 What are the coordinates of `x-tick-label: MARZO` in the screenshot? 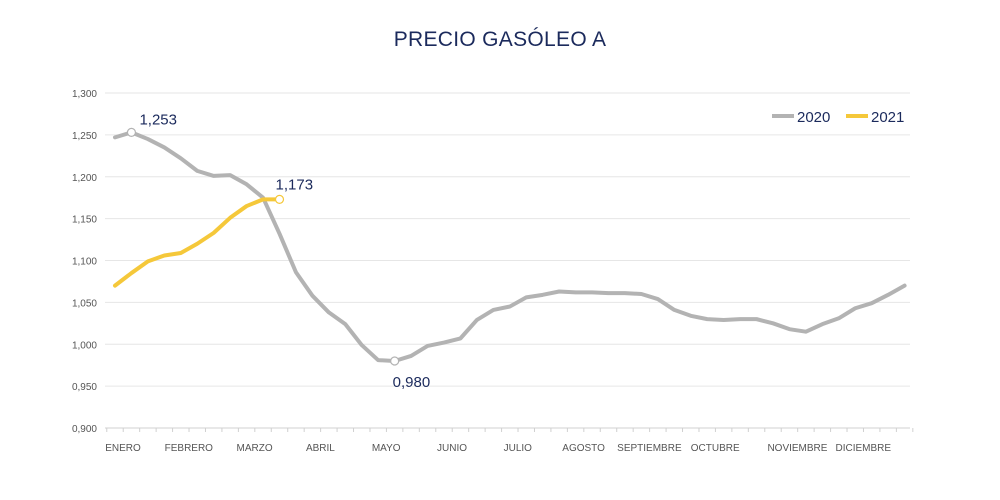 It's located at (255, 448).